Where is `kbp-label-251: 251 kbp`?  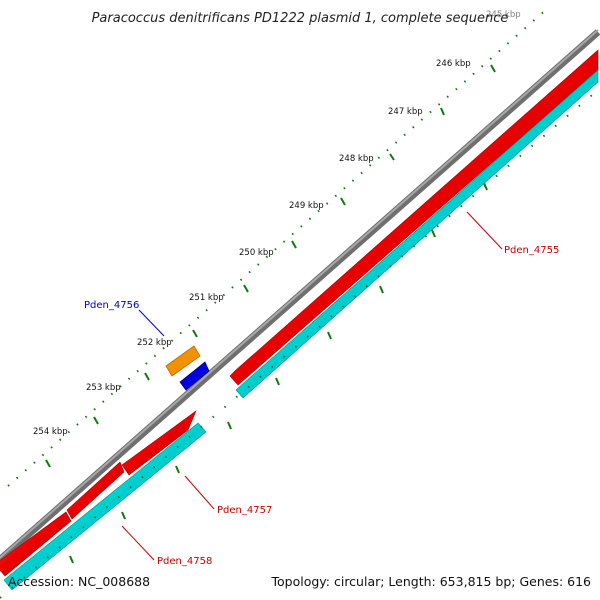
kbp-label-251: 251 kbp is located at coordinates (206, 298).